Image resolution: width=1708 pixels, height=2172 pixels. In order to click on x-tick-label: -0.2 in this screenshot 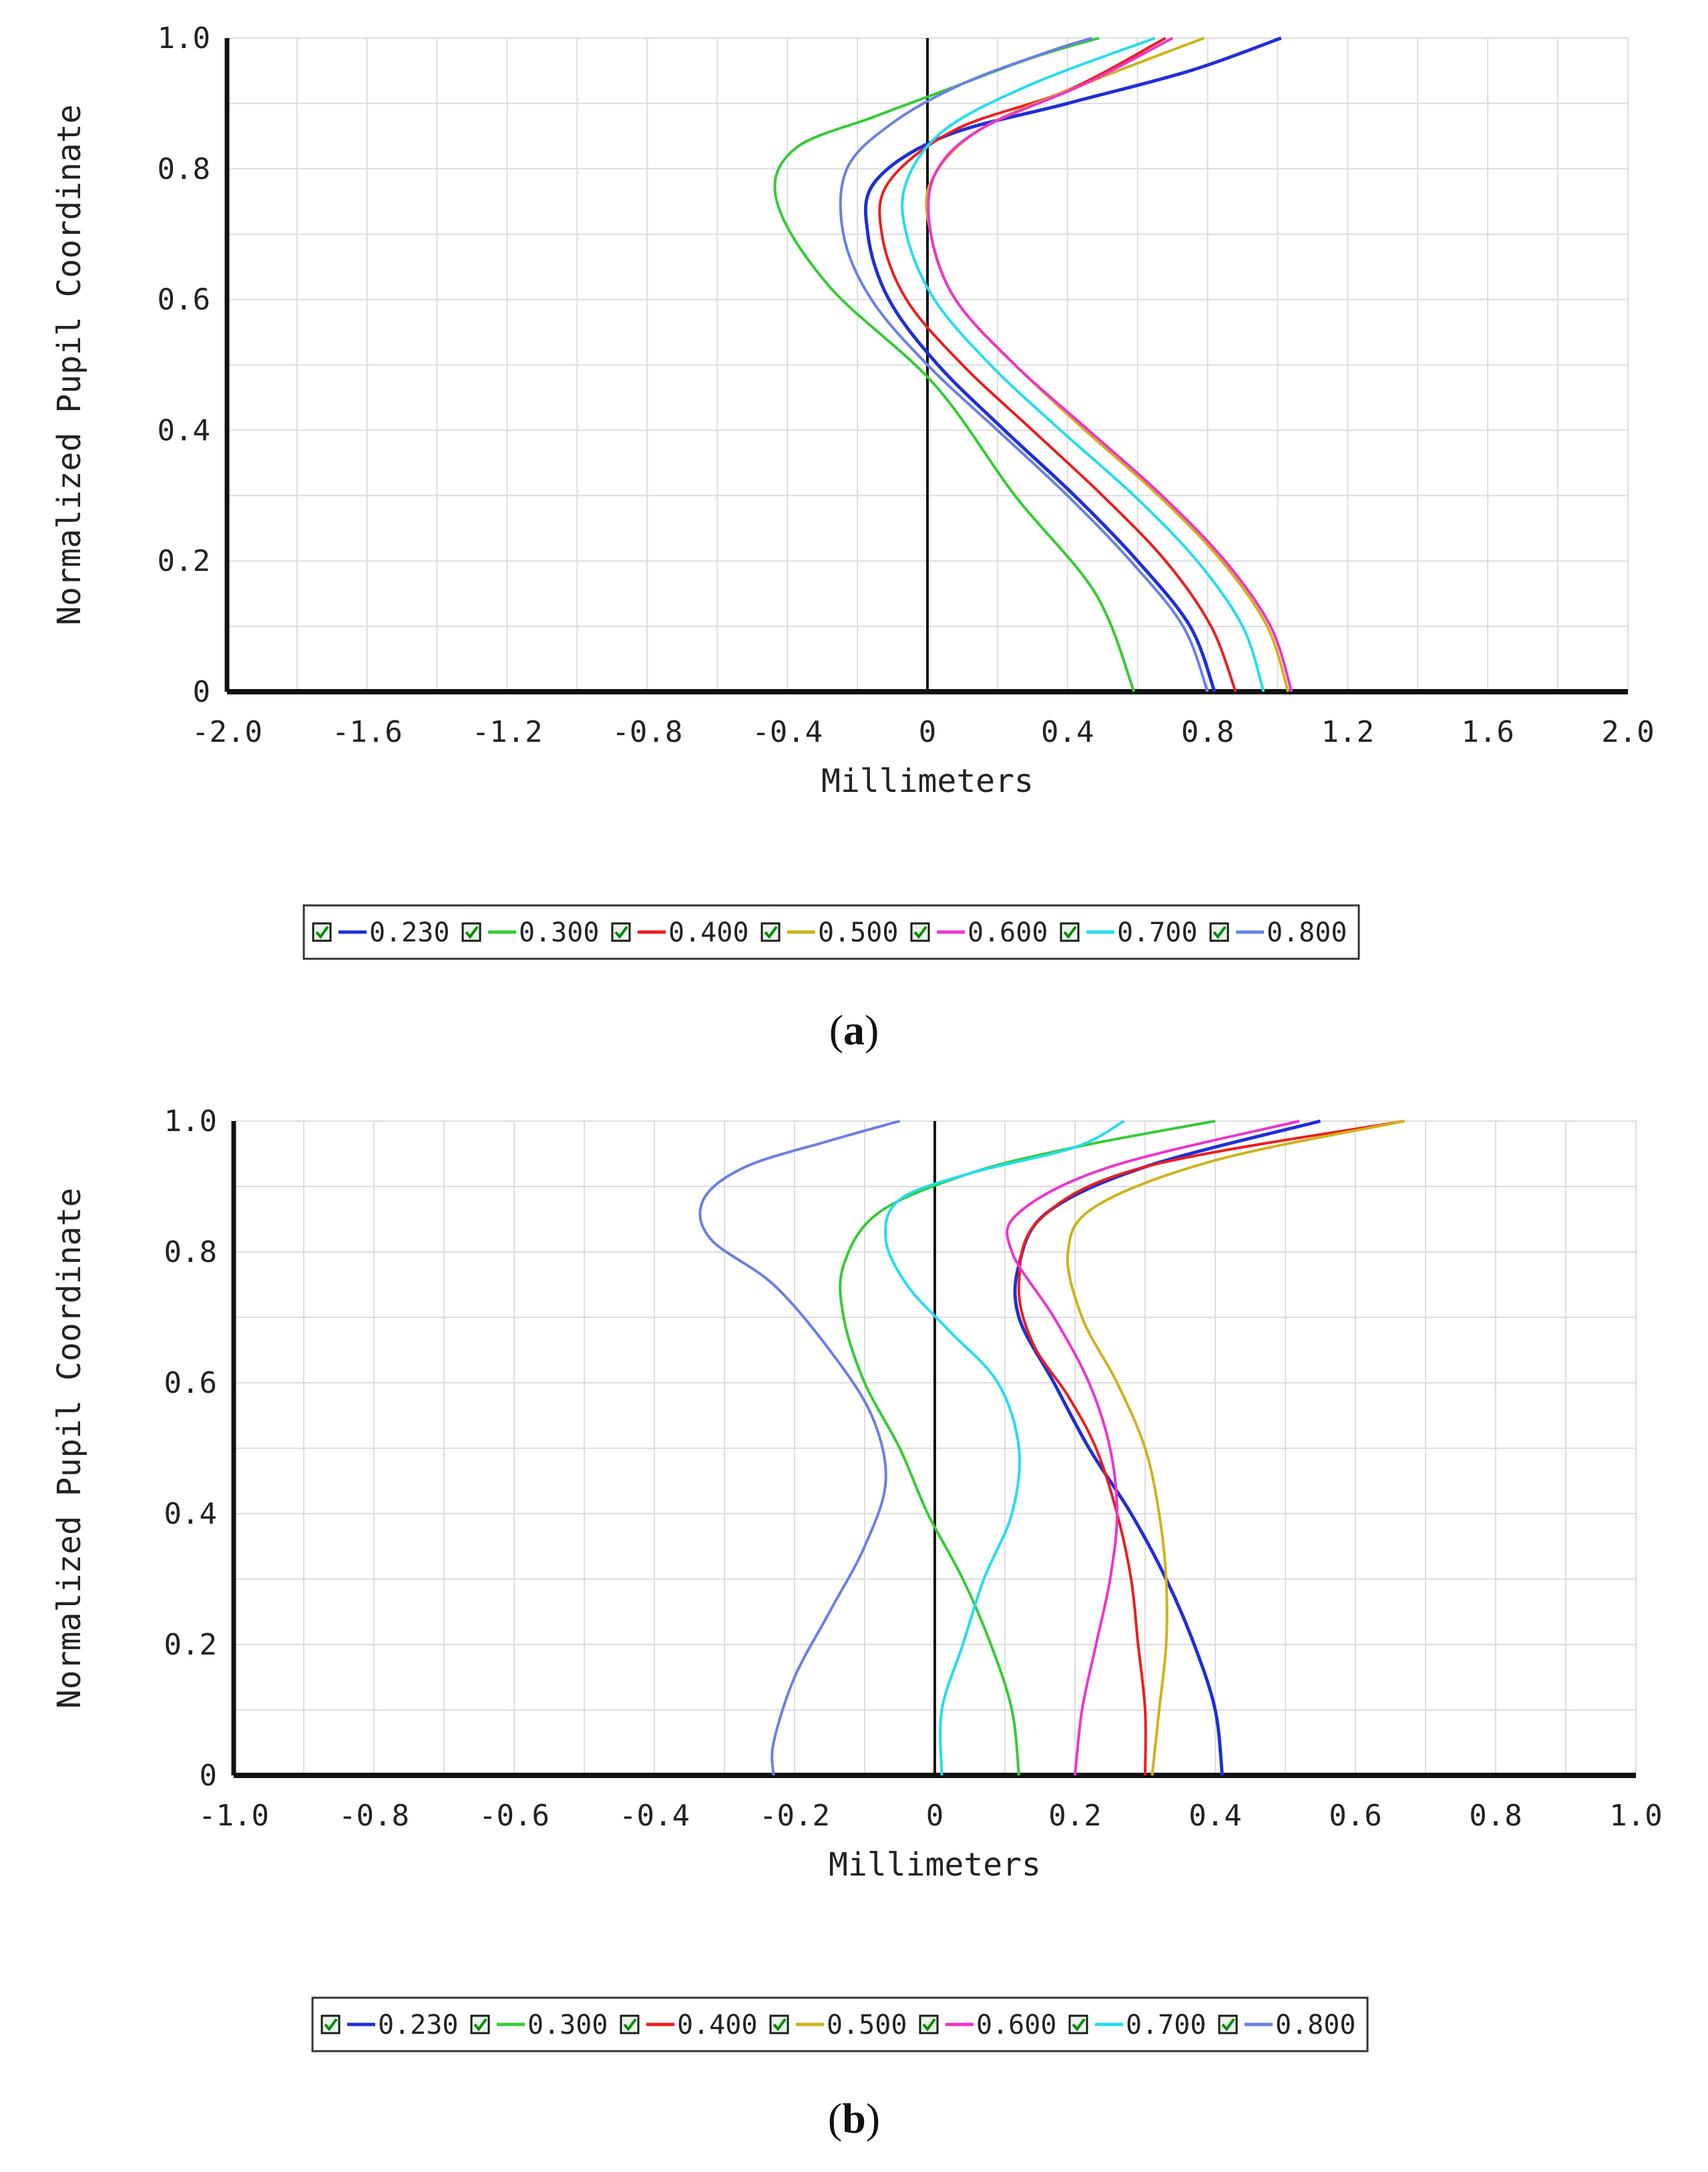, I will do `click(794, 1816)`.